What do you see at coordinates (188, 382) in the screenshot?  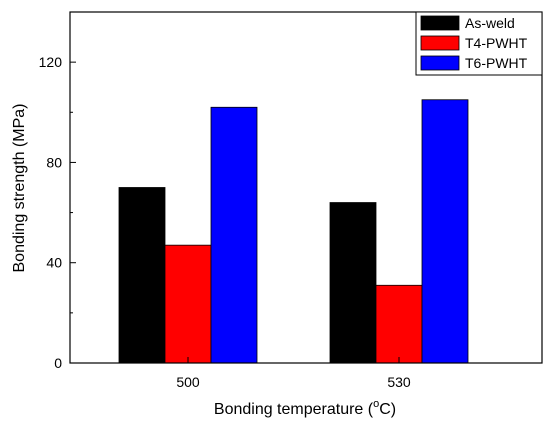 I see `x-tick-label: 500` at bounding box center [188, 382].